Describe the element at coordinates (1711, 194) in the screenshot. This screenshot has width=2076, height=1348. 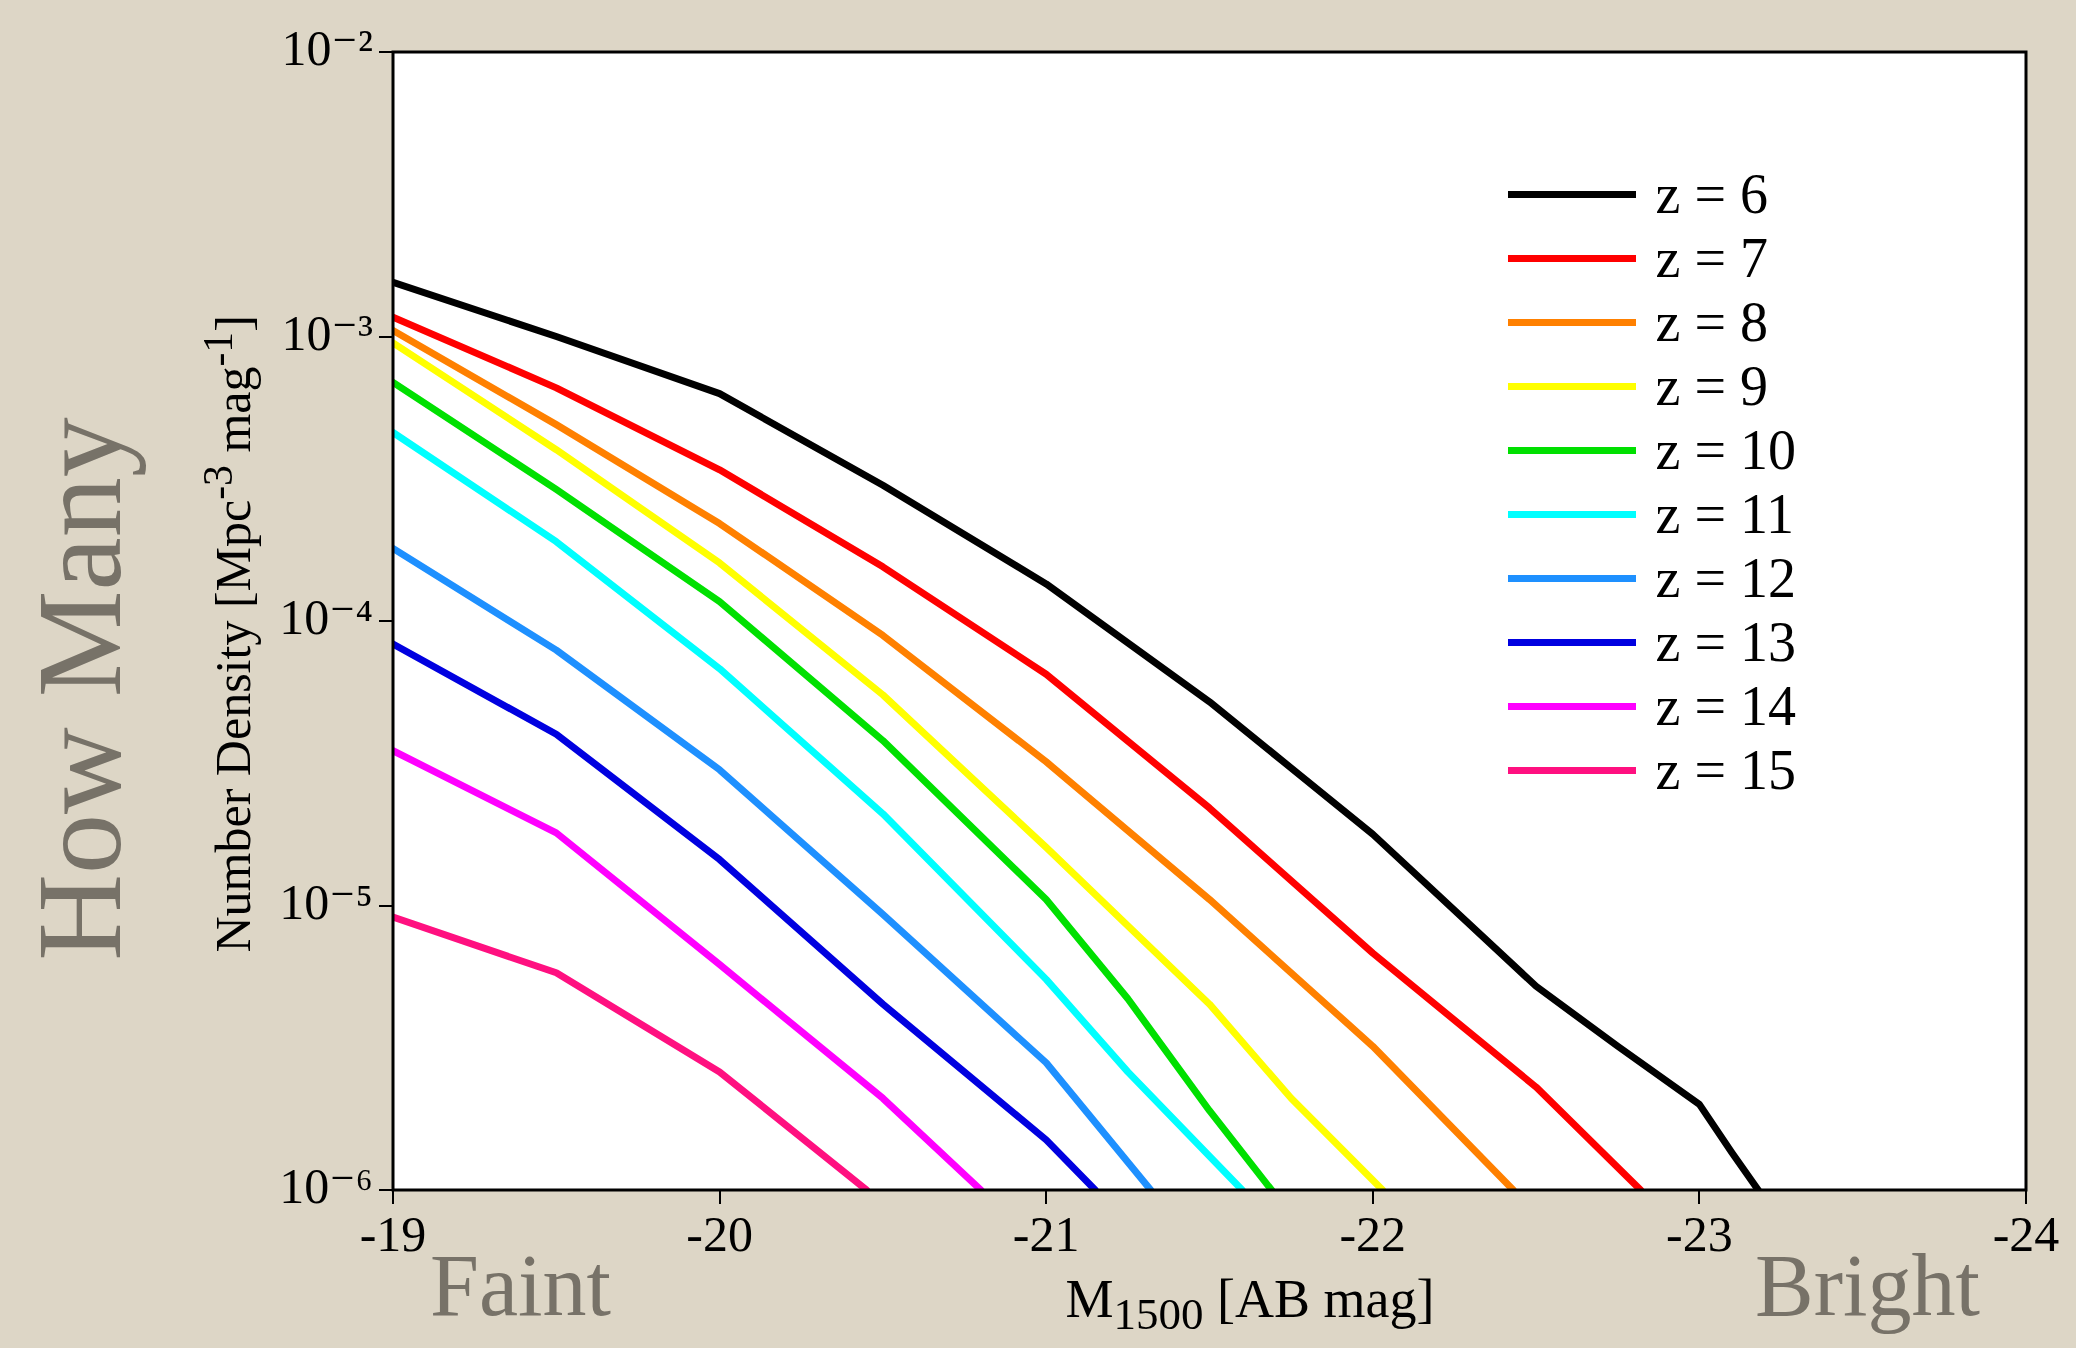
I see `legend-label: z = 6` at that location.